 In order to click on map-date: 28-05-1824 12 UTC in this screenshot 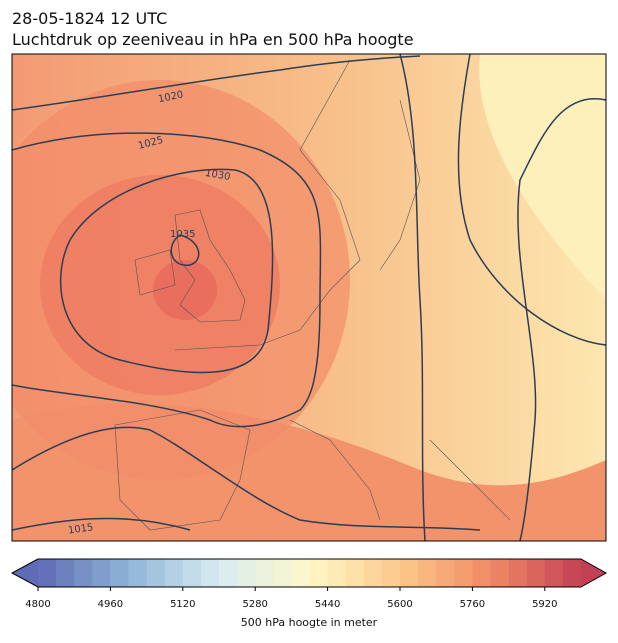, I will do `click(89, 18)`.